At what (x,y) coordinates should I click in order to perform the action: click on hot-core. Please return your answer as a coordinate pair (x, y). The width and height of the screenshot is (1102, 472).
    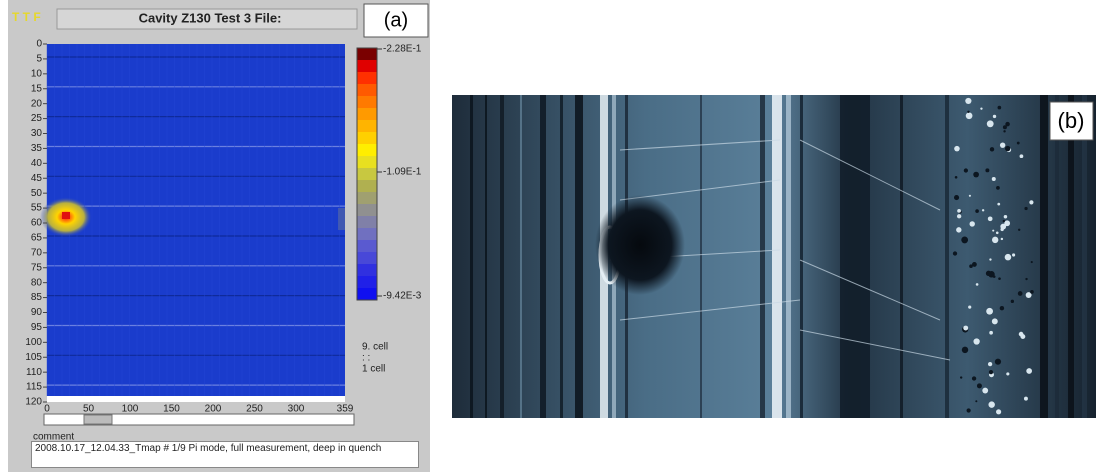
    Looking at the image, I should click on (66, 215).